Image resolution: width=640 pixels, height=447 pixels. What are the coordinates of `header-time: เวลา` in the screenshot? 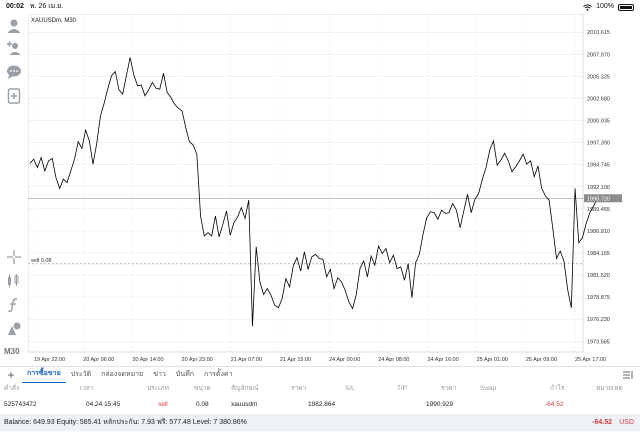 It's located at (87, 388).